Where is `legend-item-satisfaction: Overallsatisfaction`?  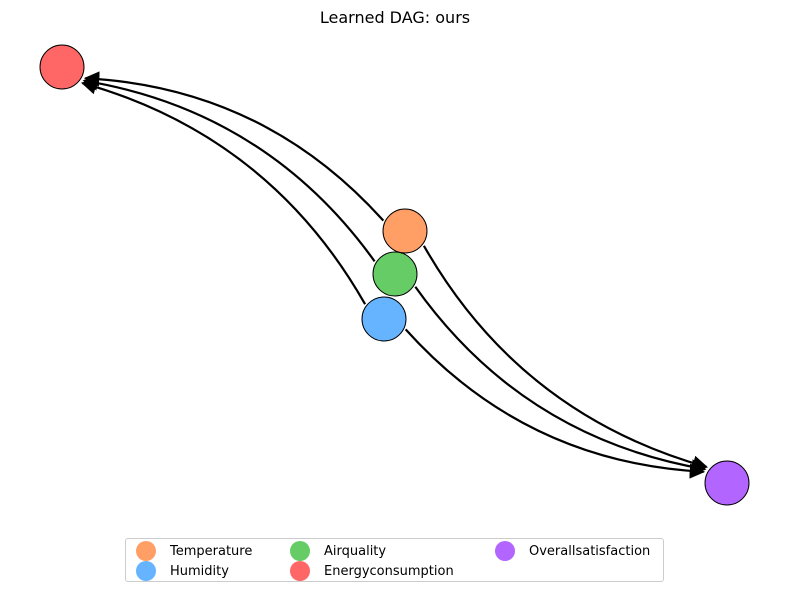
legend-item-satisfaction: Overallsatisfaction is located at coordinates (572, 551).